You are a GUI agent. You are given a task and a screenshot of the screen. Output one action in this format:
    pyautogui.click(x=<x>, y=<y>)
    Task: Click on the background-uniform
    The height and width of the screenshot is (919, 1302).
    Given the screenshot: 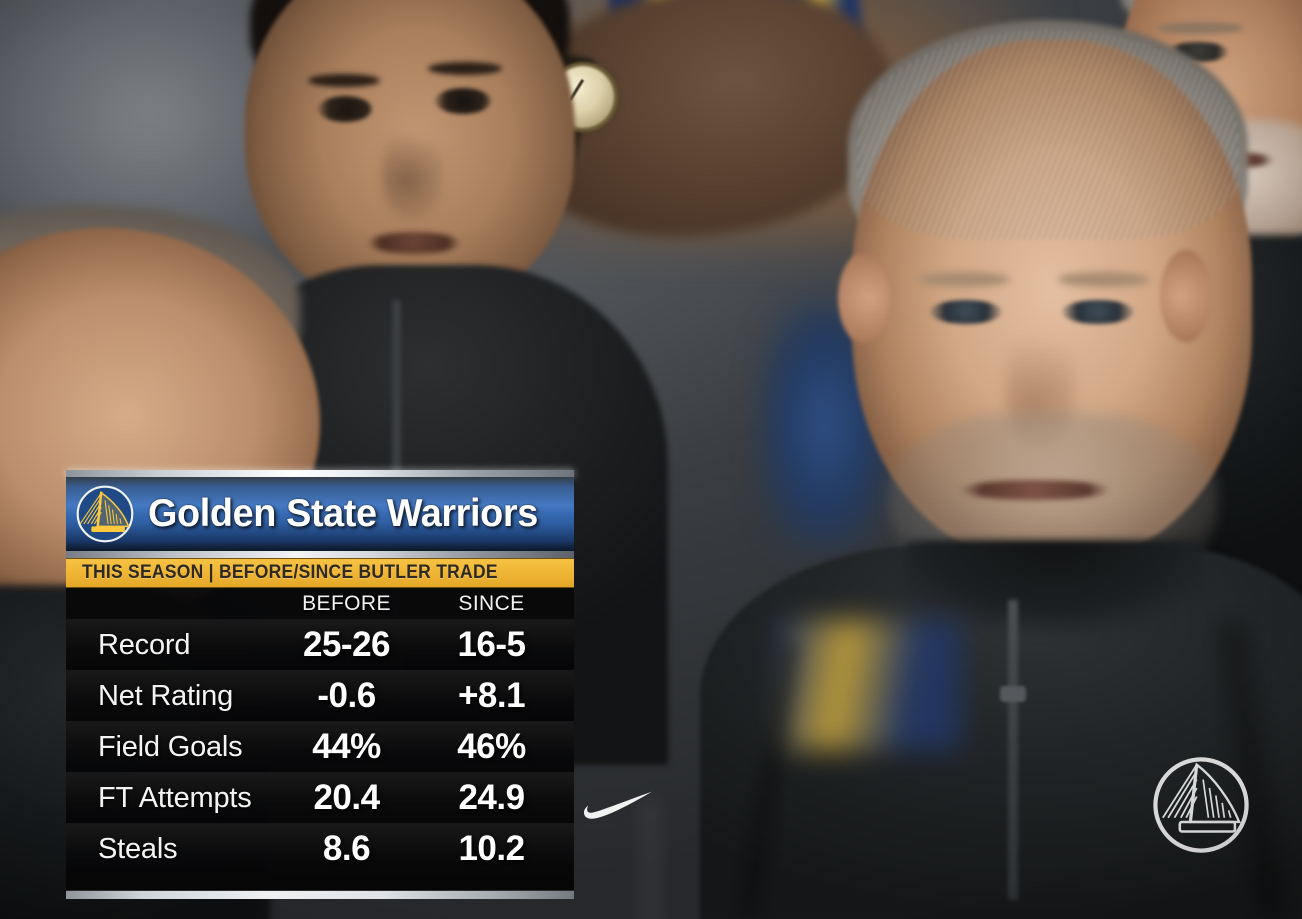 What is the action you would take?
    pyautogui.click(x=870, y=685)
    